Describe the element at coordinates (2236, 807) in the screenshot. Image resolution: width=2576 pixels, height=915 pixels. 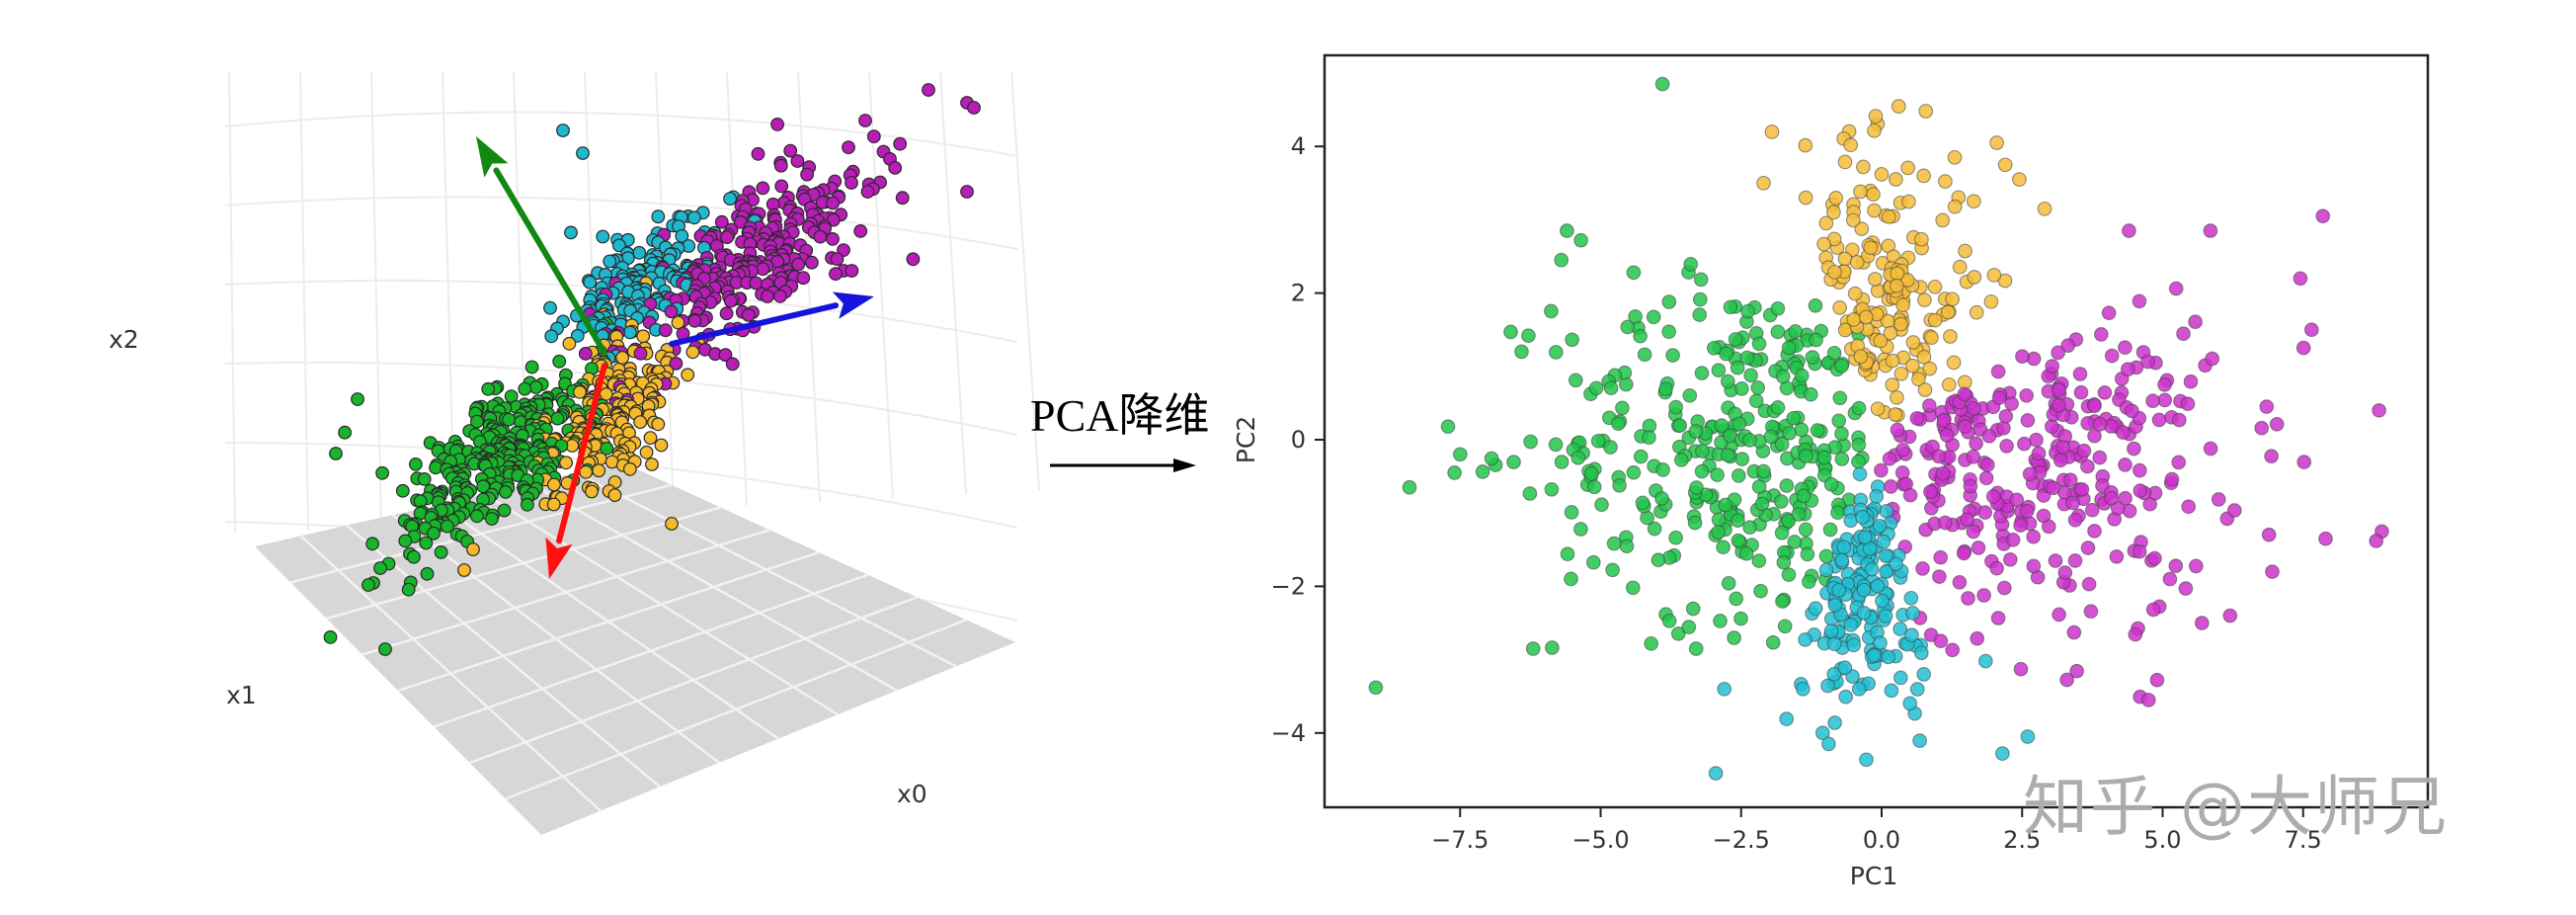
I see `watermark: 知乎 @大师兄` at that location.